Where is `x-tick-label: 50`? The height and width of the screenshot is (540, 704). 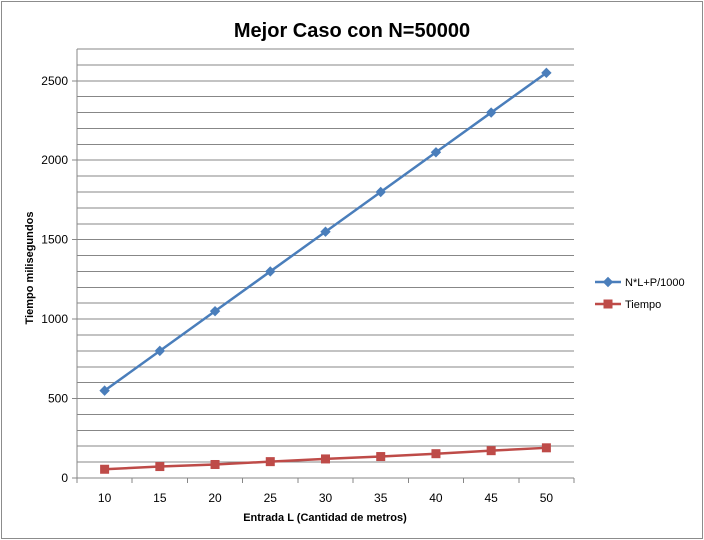
x-tick-label: 50 is located at coordinates (547, 498).